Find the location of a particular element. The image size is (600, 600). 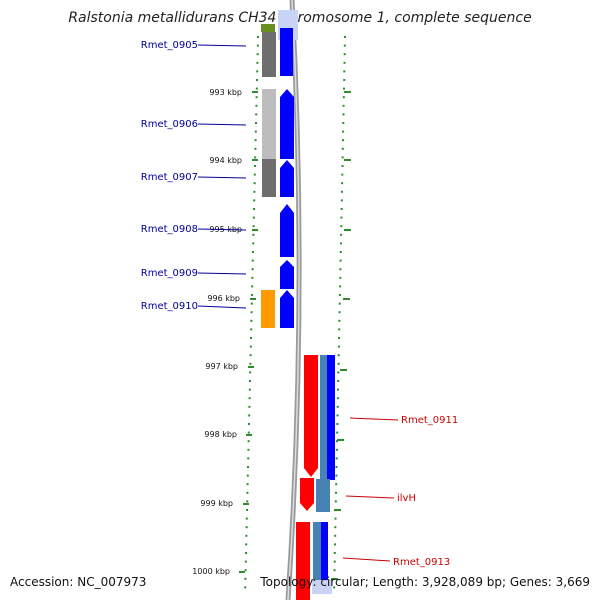

scale-label-998: 998 kbp is located at coordinates (220, 434).